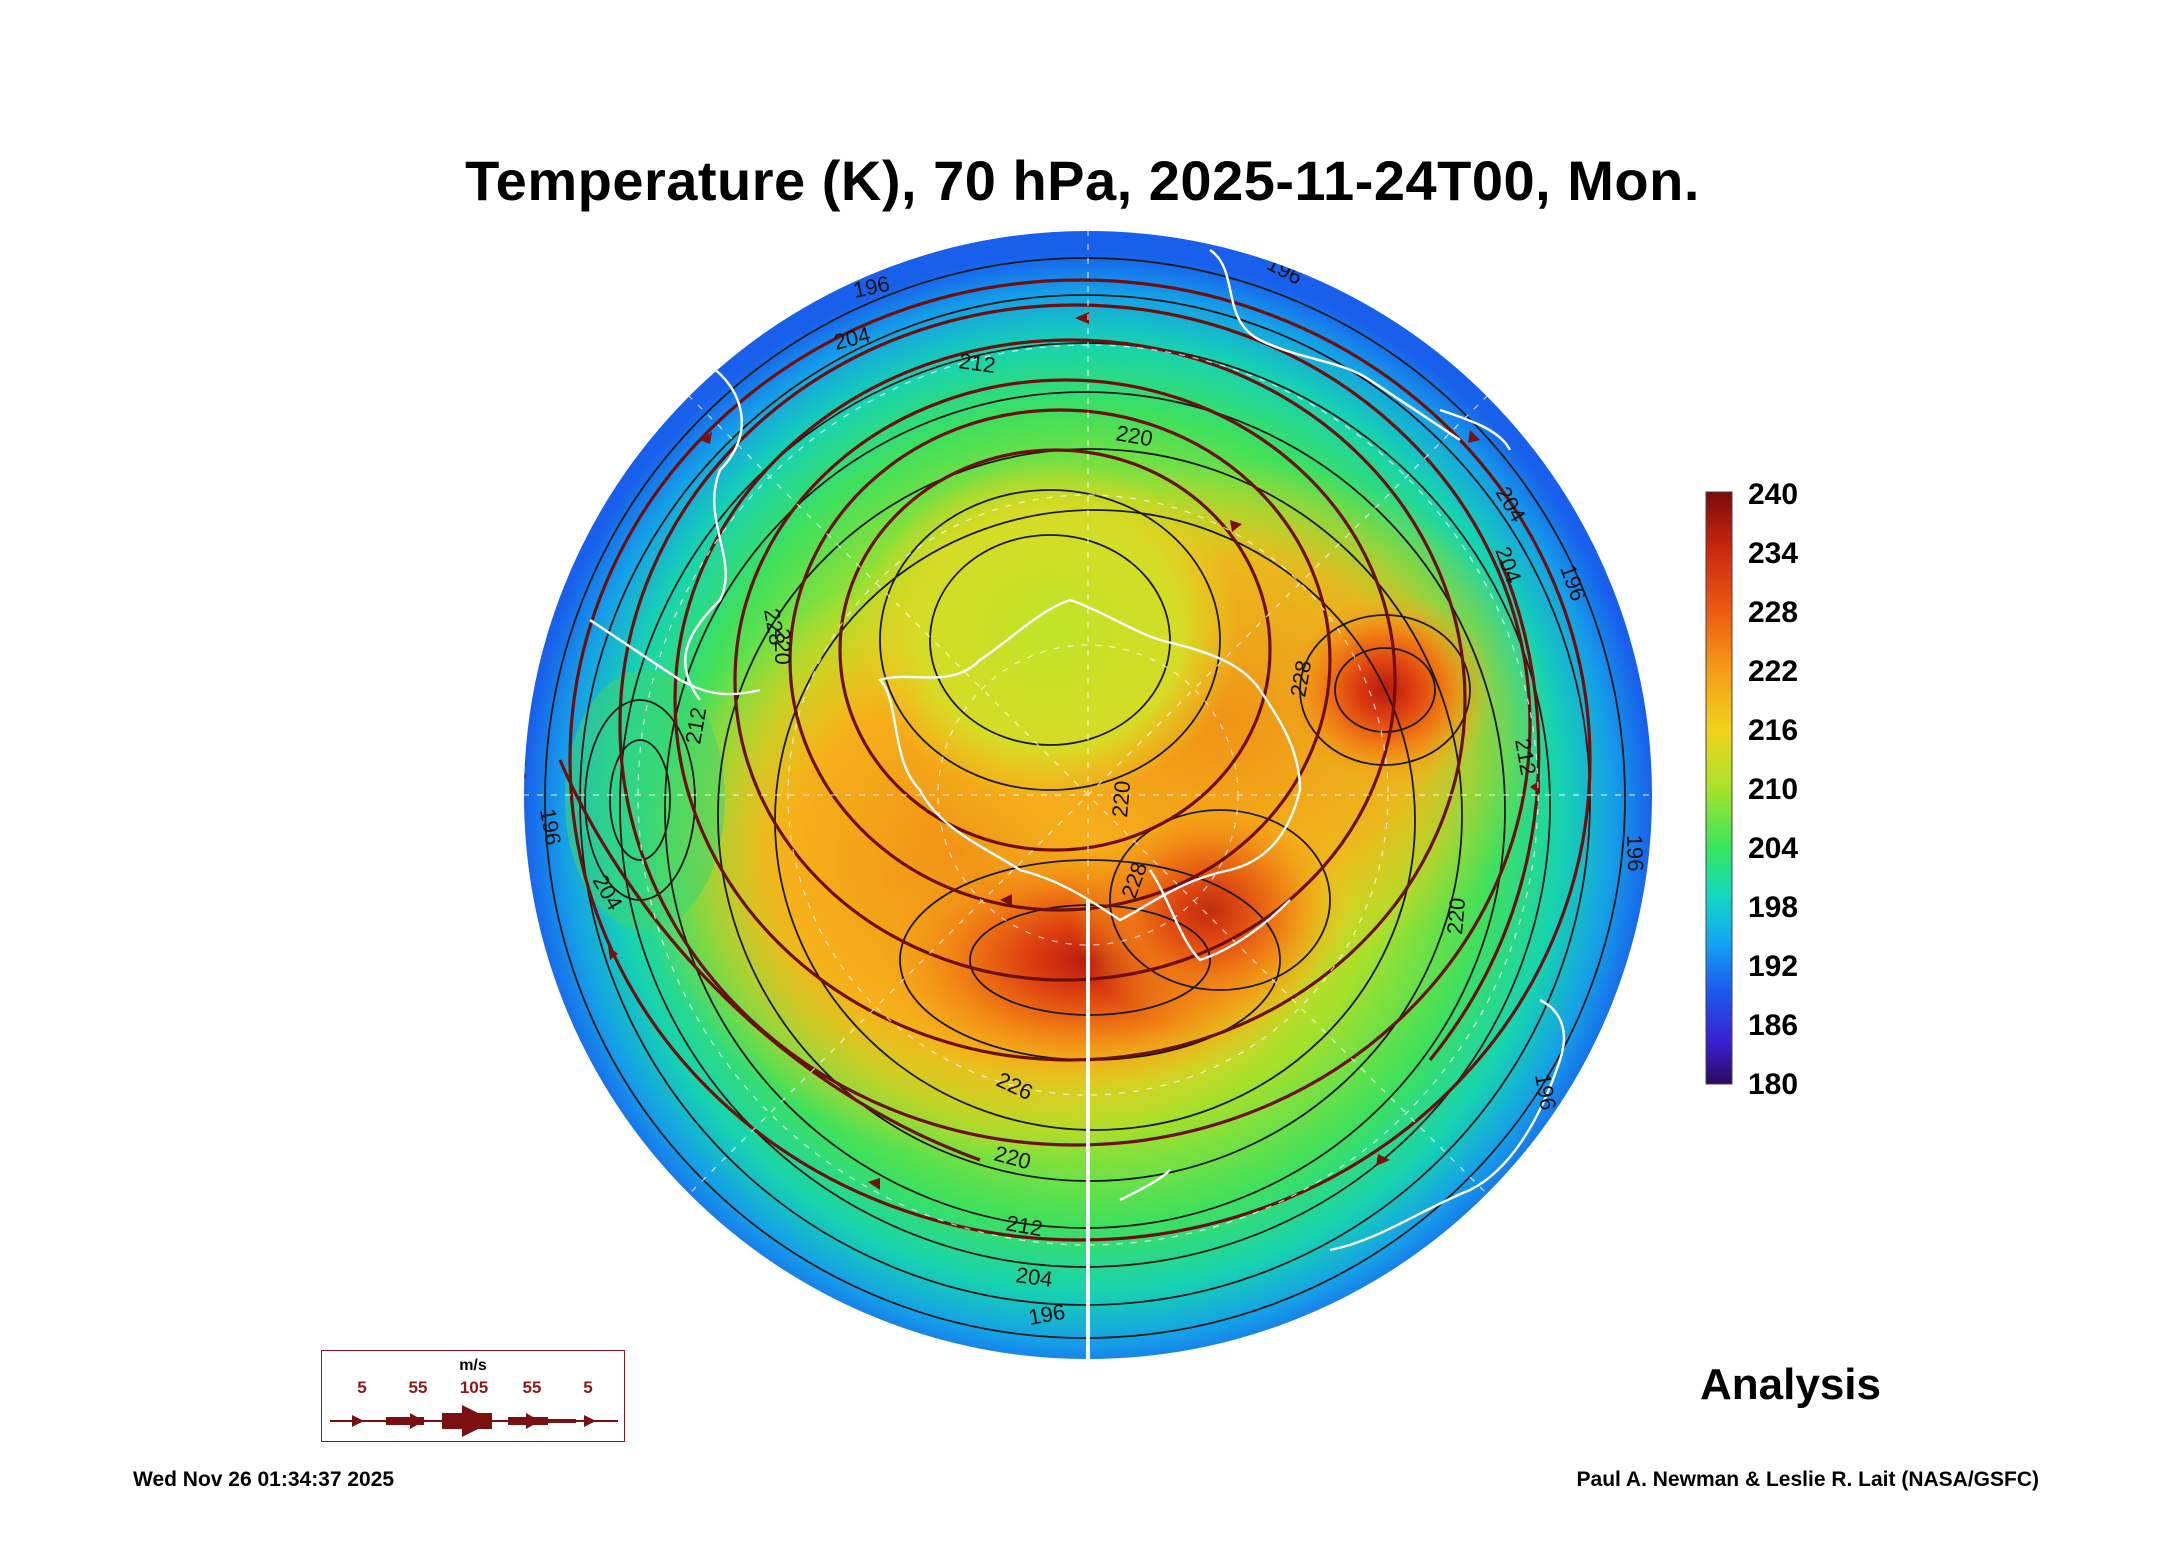  What do you see at coordinates (1790, 1384) in the screenshot?
I see `analysis-label: Analysis` at bounding box center [1790, 1384].